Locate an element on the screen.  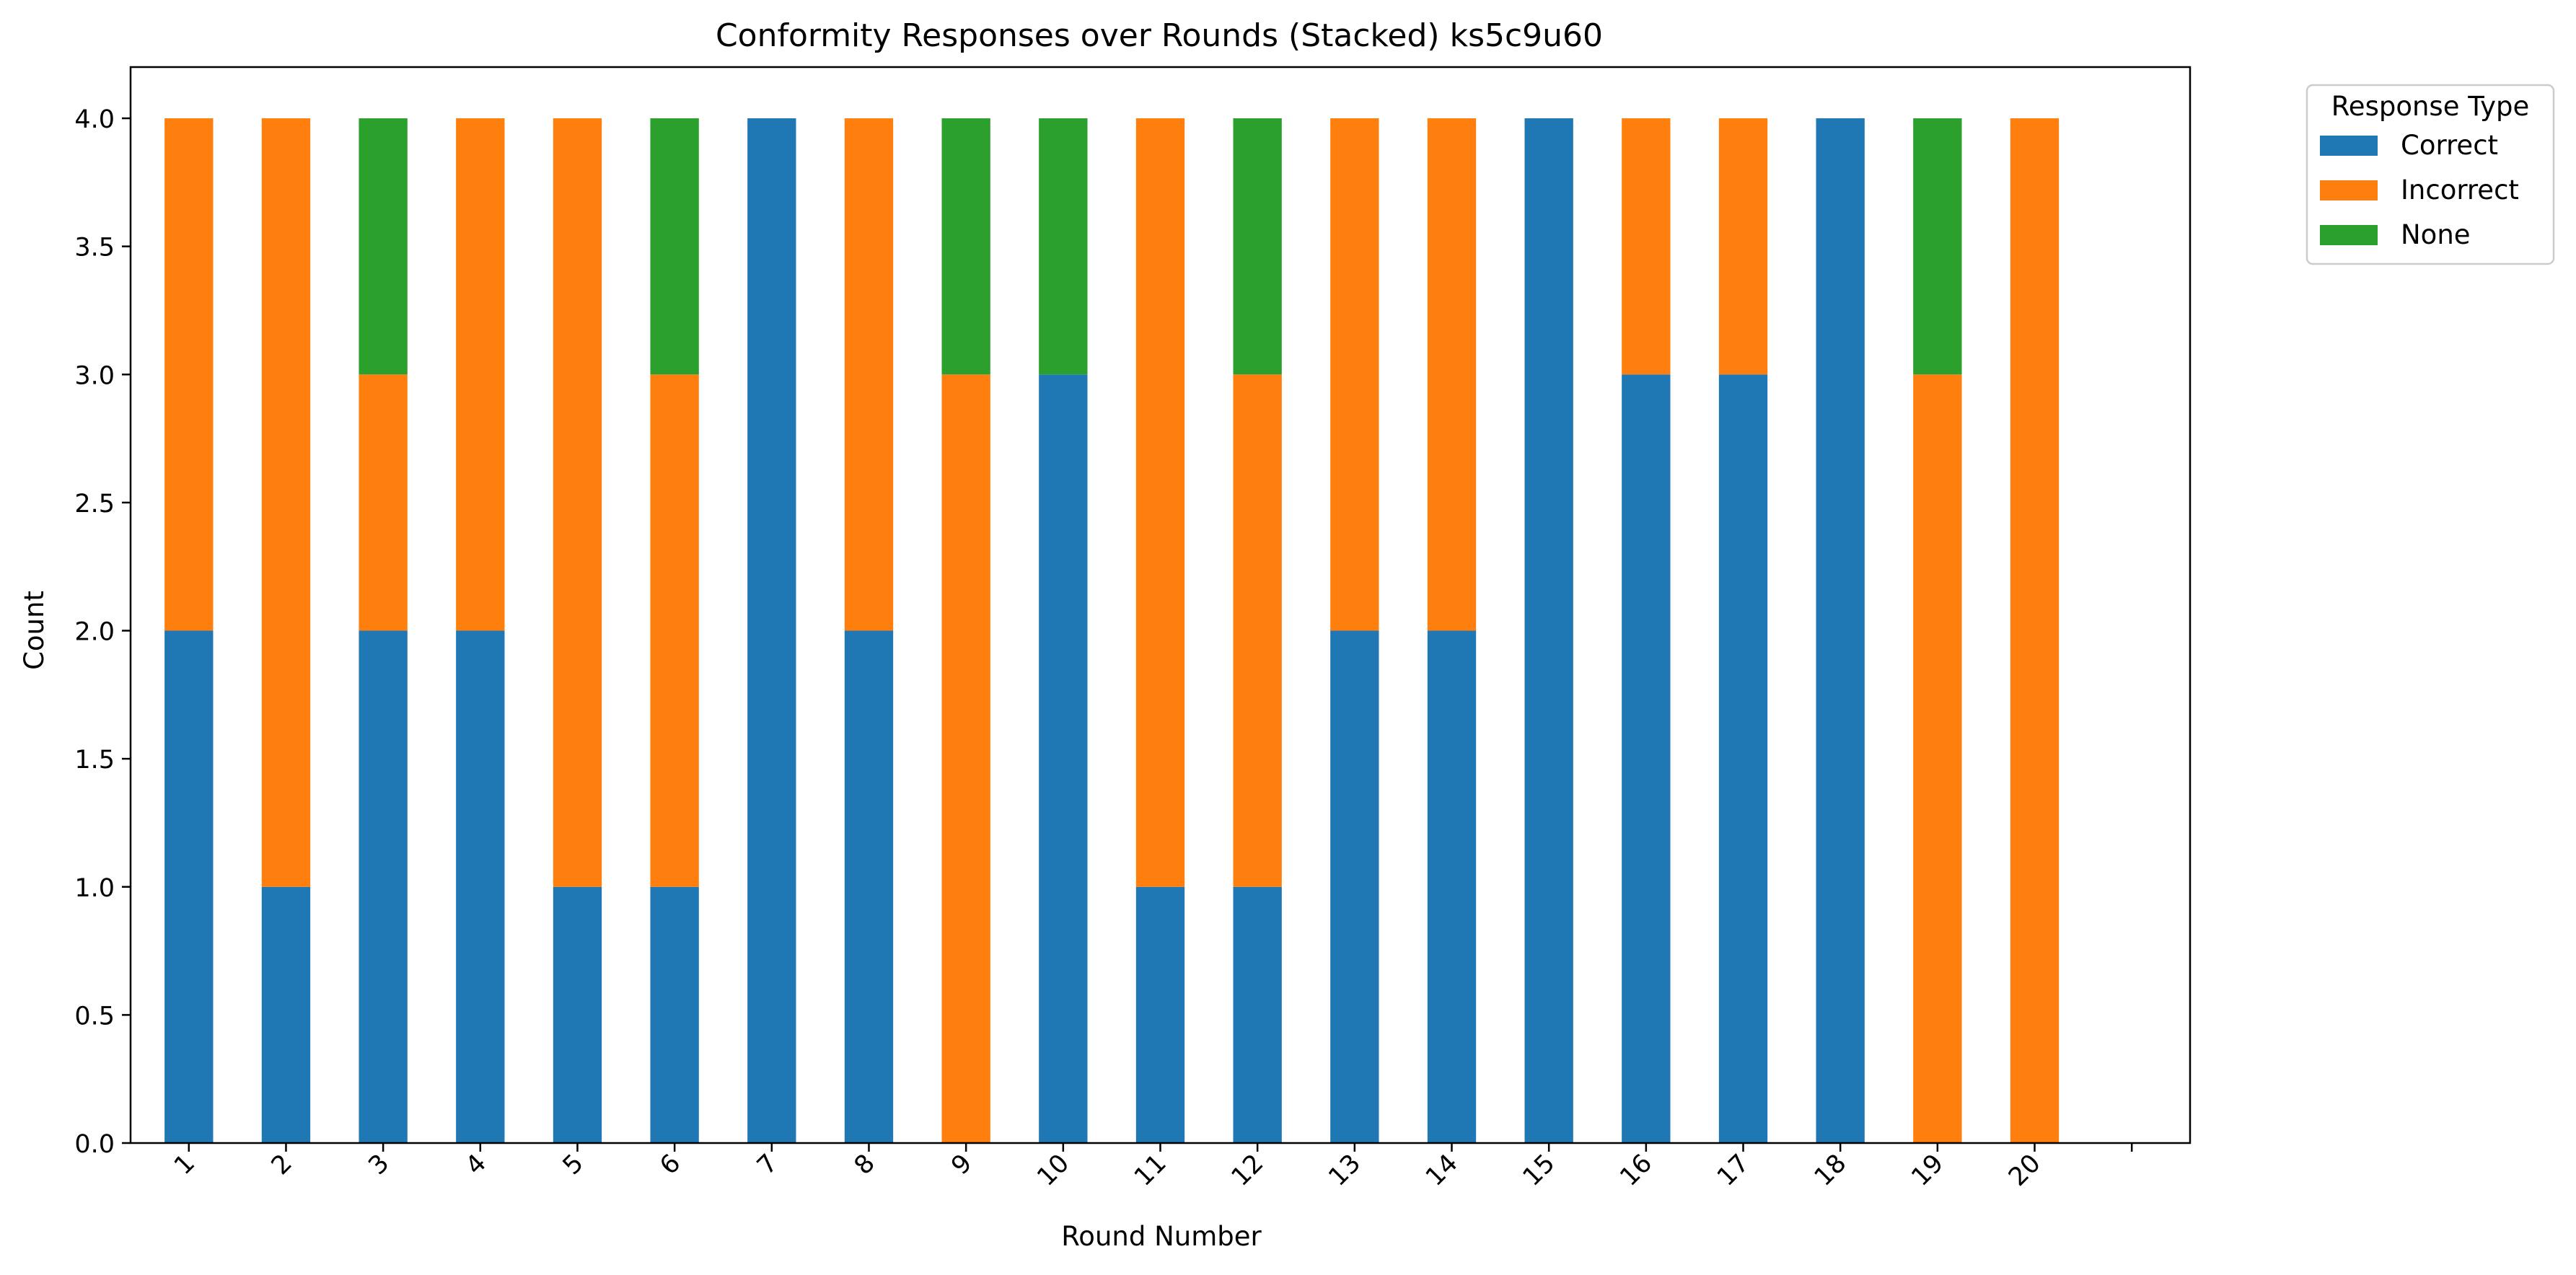
y-tick-label: 0.0 is located at coordinates (94, 1144).